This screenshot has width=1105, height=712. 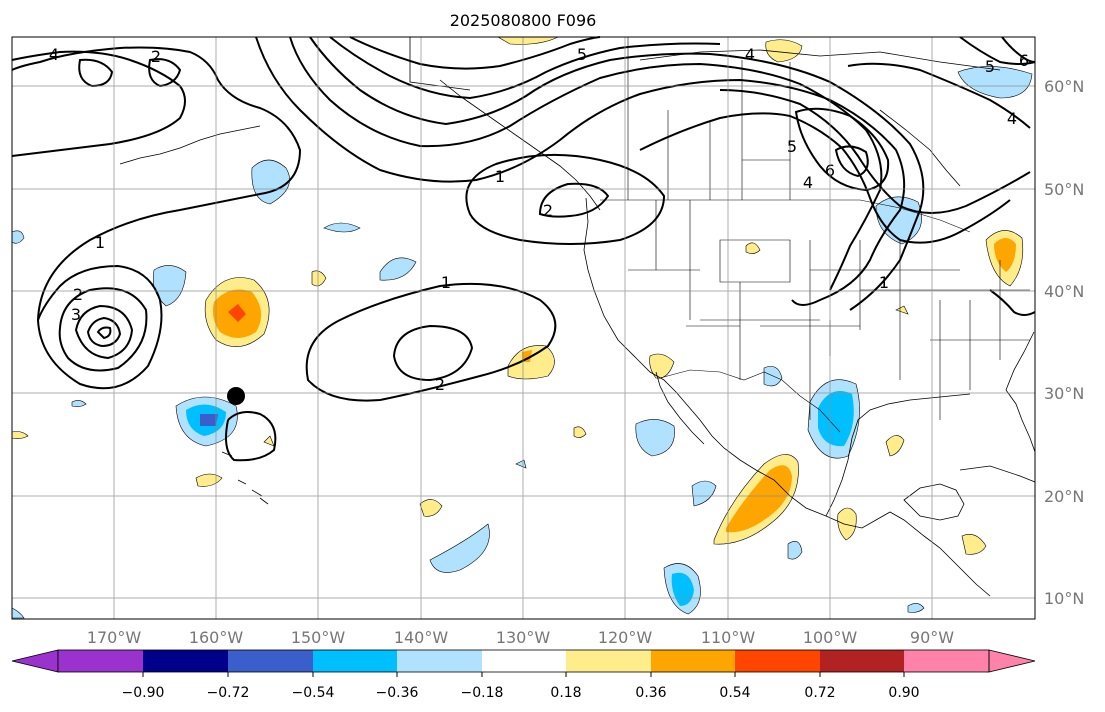 I want to click on lon-label: 110°W, so click(x=728, y=637).